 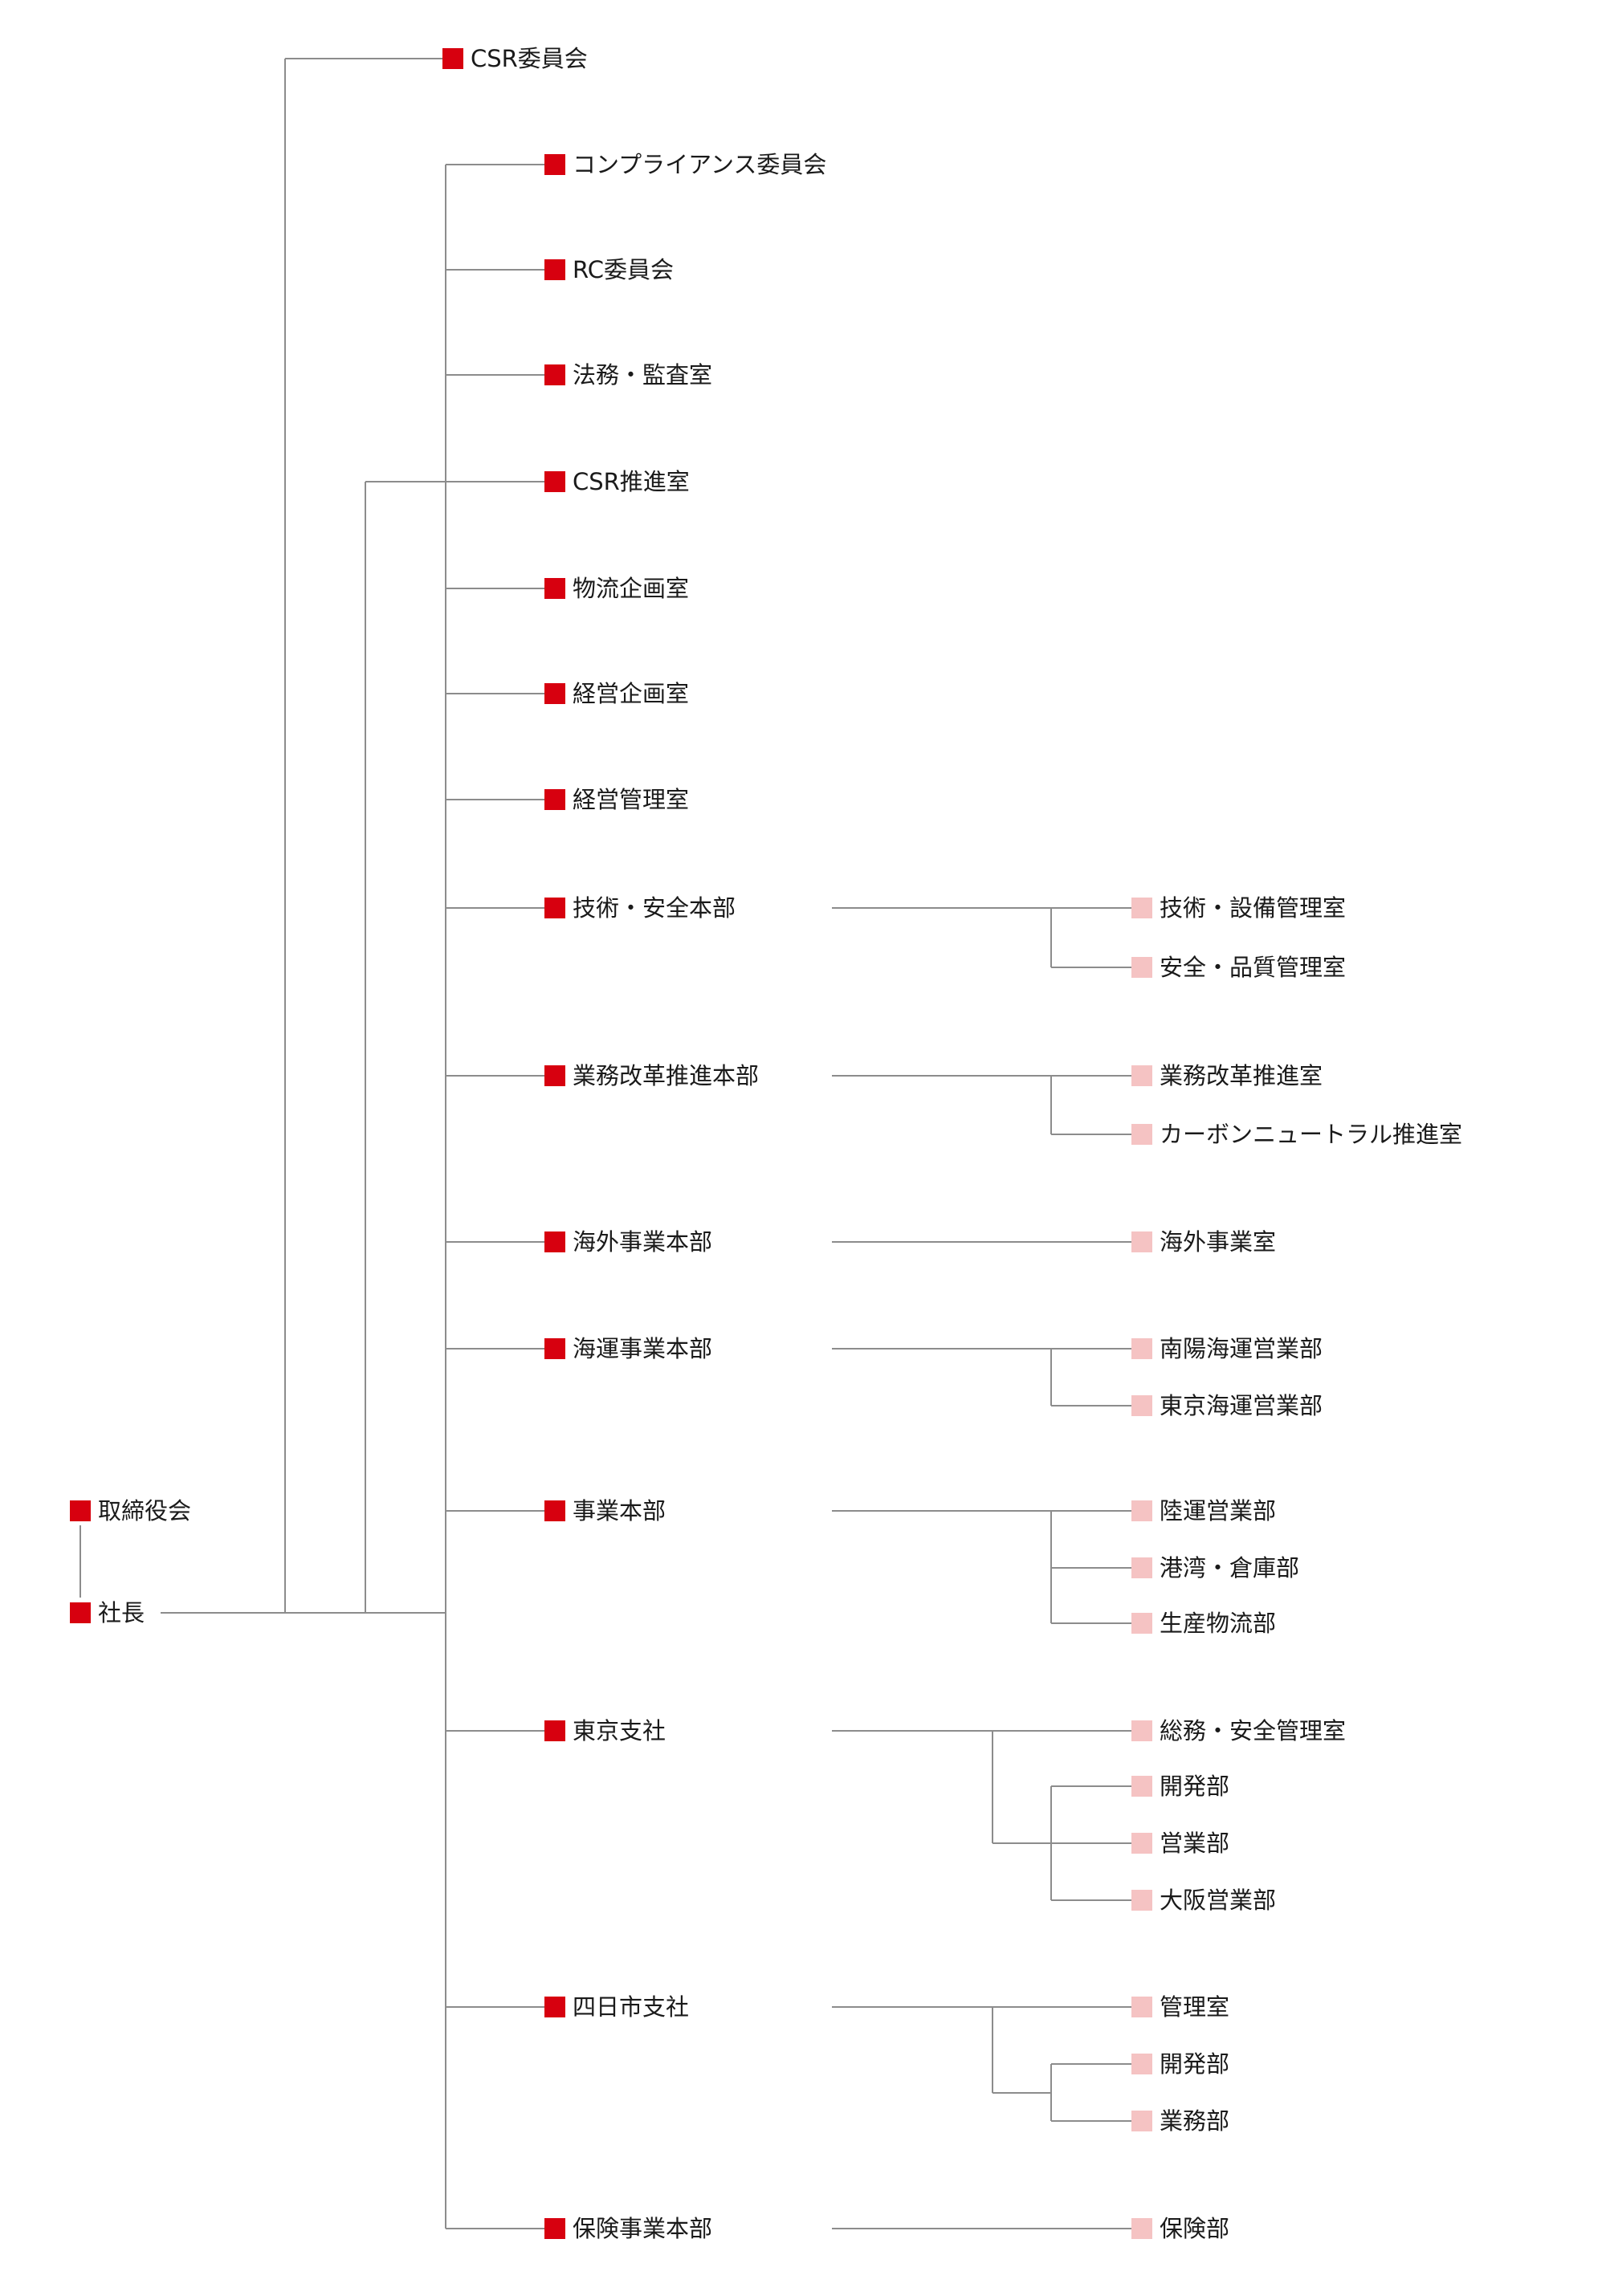 I want to click on org-node-label: 業務部, so click(x=1195, y=2121).